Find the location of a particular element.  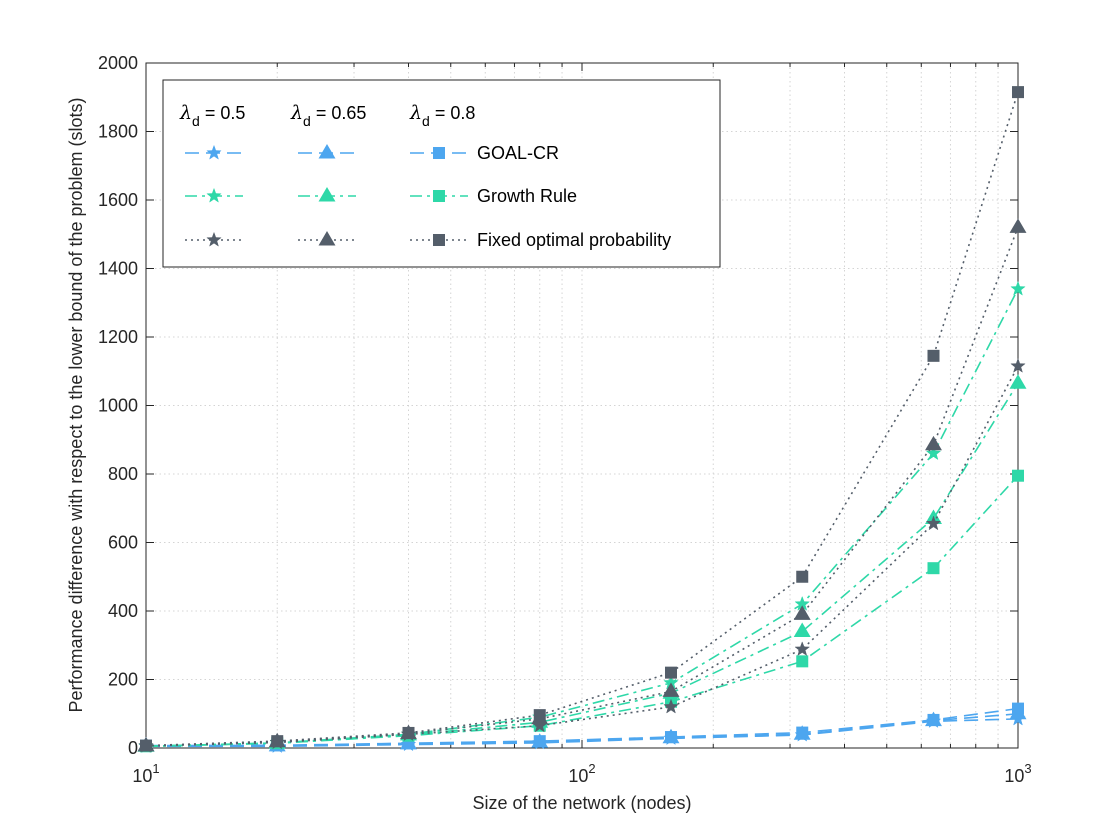

x-tick-label: 10¹ is located at coordinates (145, 773).